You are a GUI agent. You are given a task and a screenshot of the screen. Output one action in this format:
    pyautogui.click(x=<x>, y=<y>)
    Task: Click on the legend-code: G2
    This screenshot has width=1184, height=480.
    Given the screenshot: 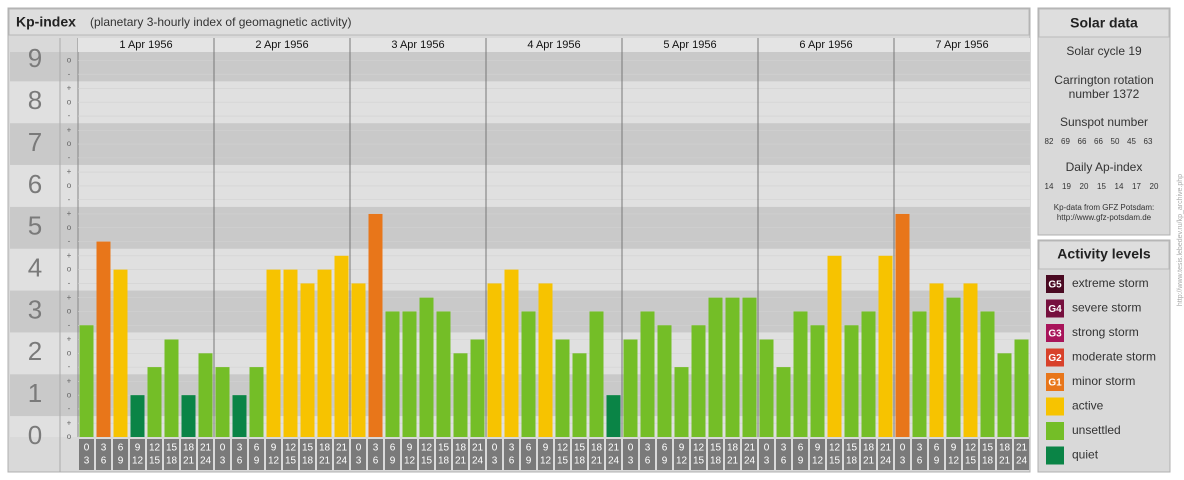 What is the action you would take?
    pyautogui.click(x=1055, y=358)
    